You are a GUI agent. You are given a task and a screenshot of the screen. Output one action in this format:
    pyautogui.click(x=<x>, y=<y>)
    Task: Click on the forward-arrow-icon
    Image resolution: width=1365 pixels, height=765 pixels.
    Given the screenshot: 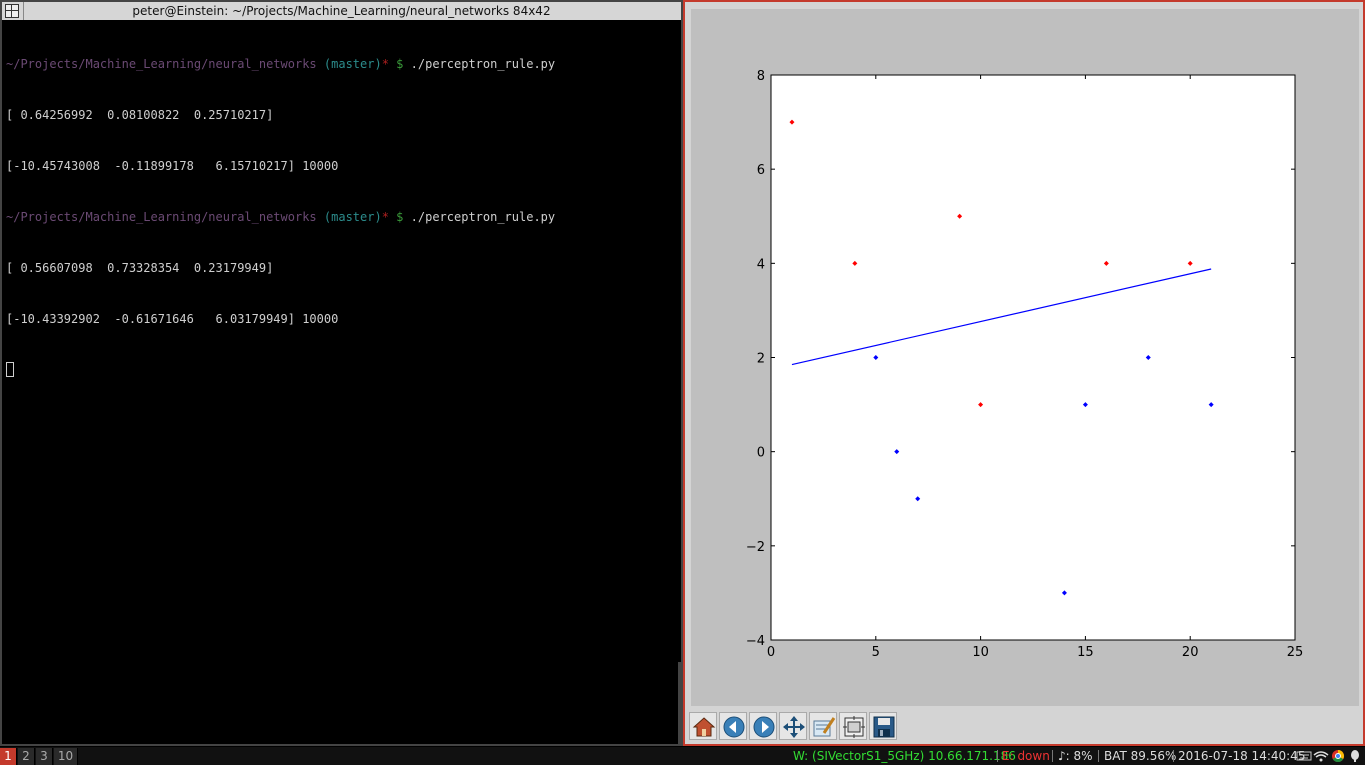 What is the action you would take?
    pyautogui.click(x=764, y=727)
    